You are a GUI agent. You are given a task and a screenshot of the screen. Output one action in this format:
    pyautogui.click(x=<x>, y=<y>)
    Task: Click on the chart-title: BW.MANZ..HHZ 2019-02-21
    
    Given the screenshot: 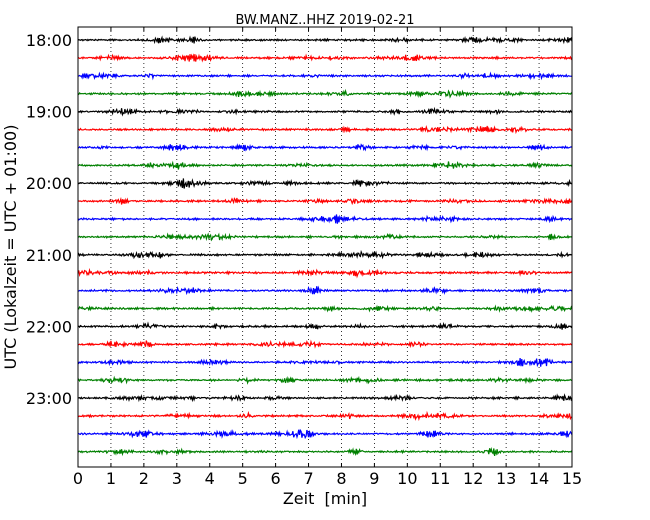 What is the action you would take?
    pyautogui.click(x=324, y=20)
    